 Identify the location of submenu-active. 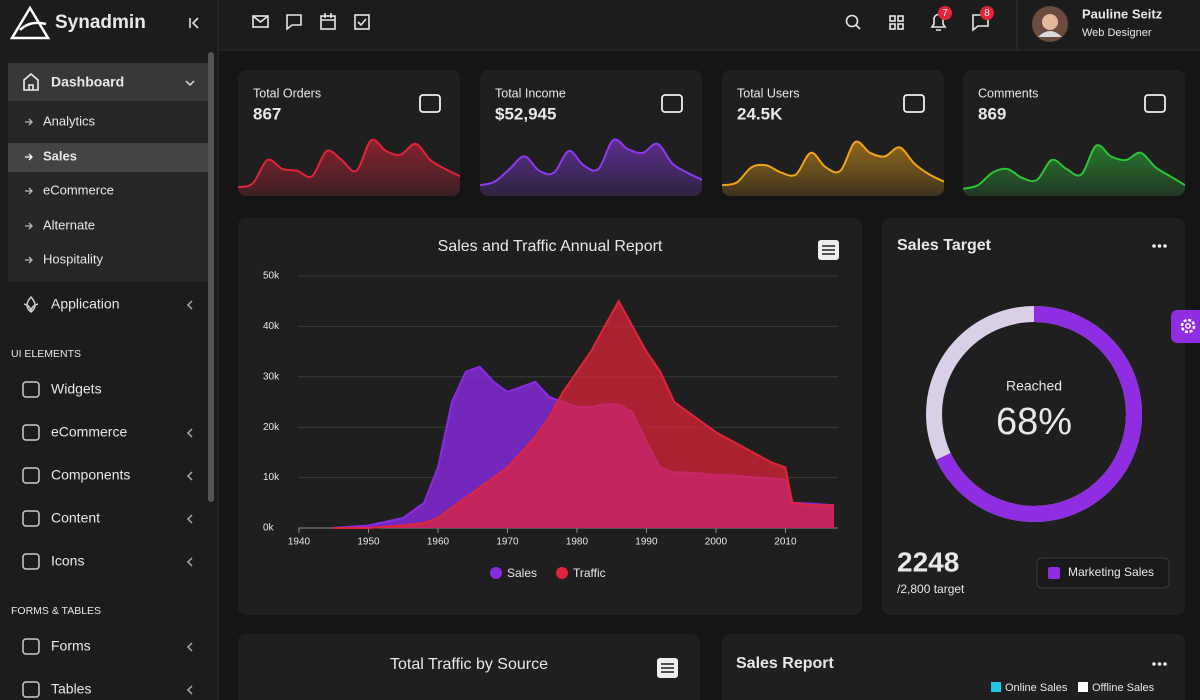
(108, 157).